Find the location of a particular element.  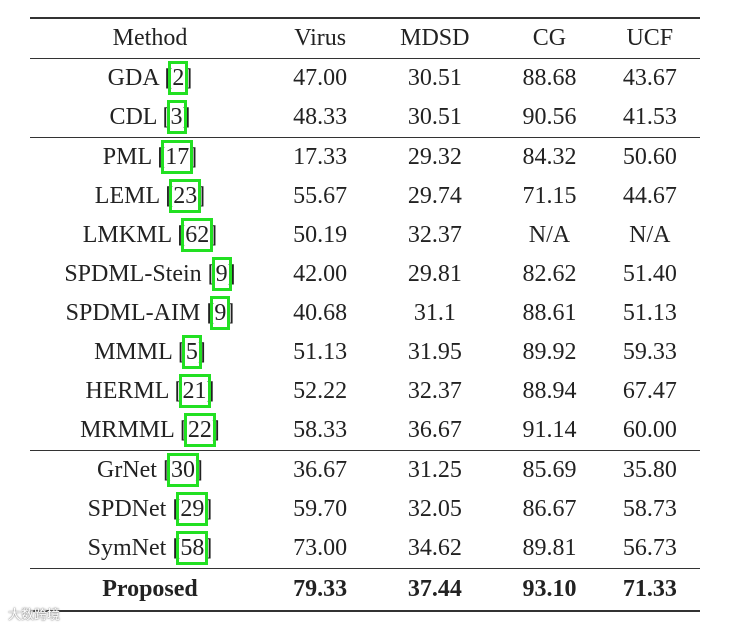

value-cell: 42.00 is located at coordinates (320, 274).